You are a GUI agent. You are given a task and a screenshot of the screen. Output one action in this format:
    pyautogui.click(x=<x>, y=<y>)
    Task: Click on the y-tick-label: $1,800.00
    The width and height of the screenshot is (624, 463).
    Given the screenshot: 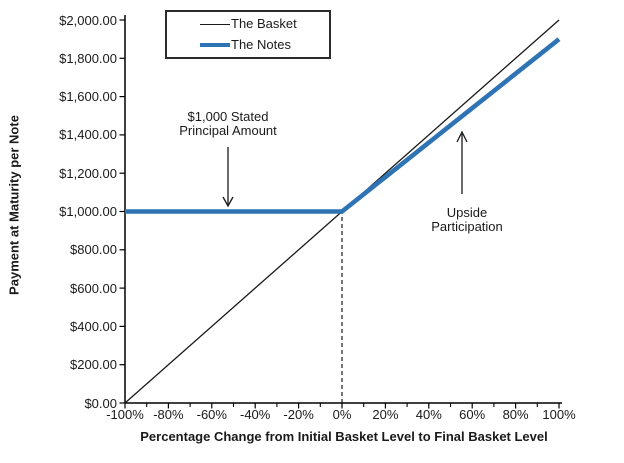 What is the action you would take?
    pyautogui.click(x=88, y=58)
    